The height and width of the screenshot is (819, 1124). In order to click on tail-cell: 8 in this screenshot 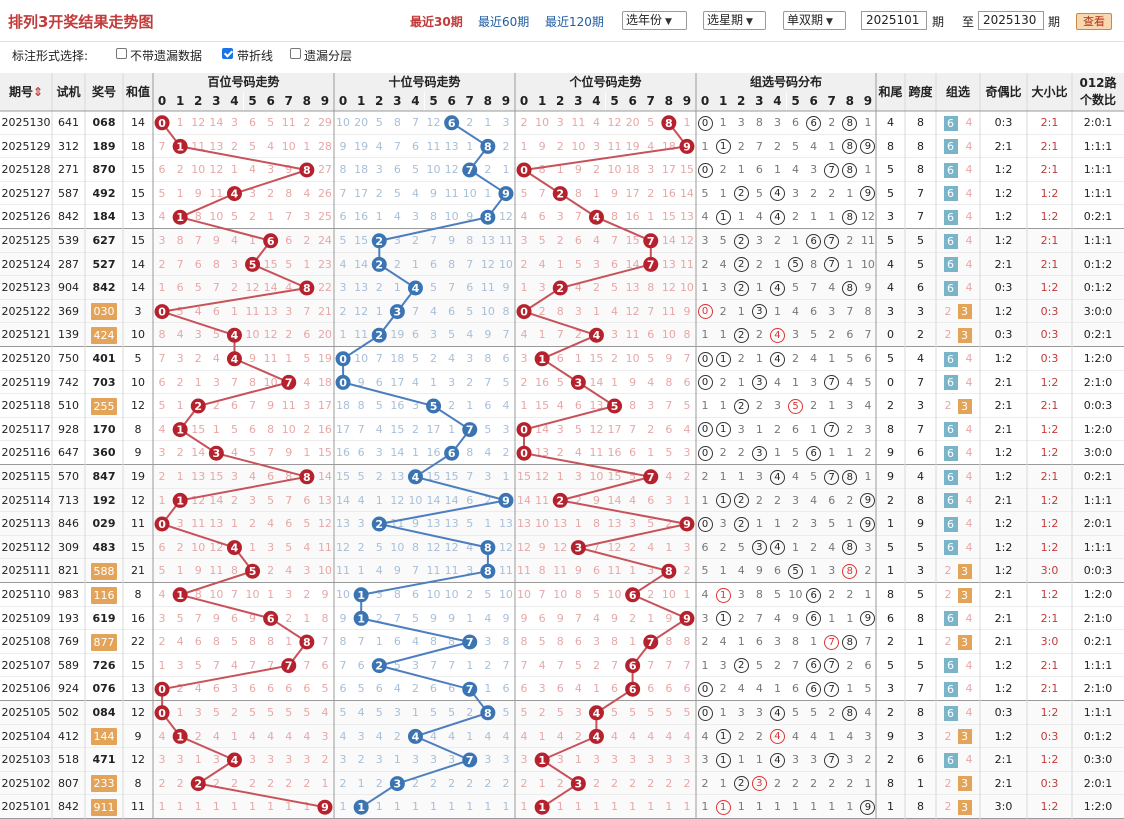, I will do `click(890, 146)`.